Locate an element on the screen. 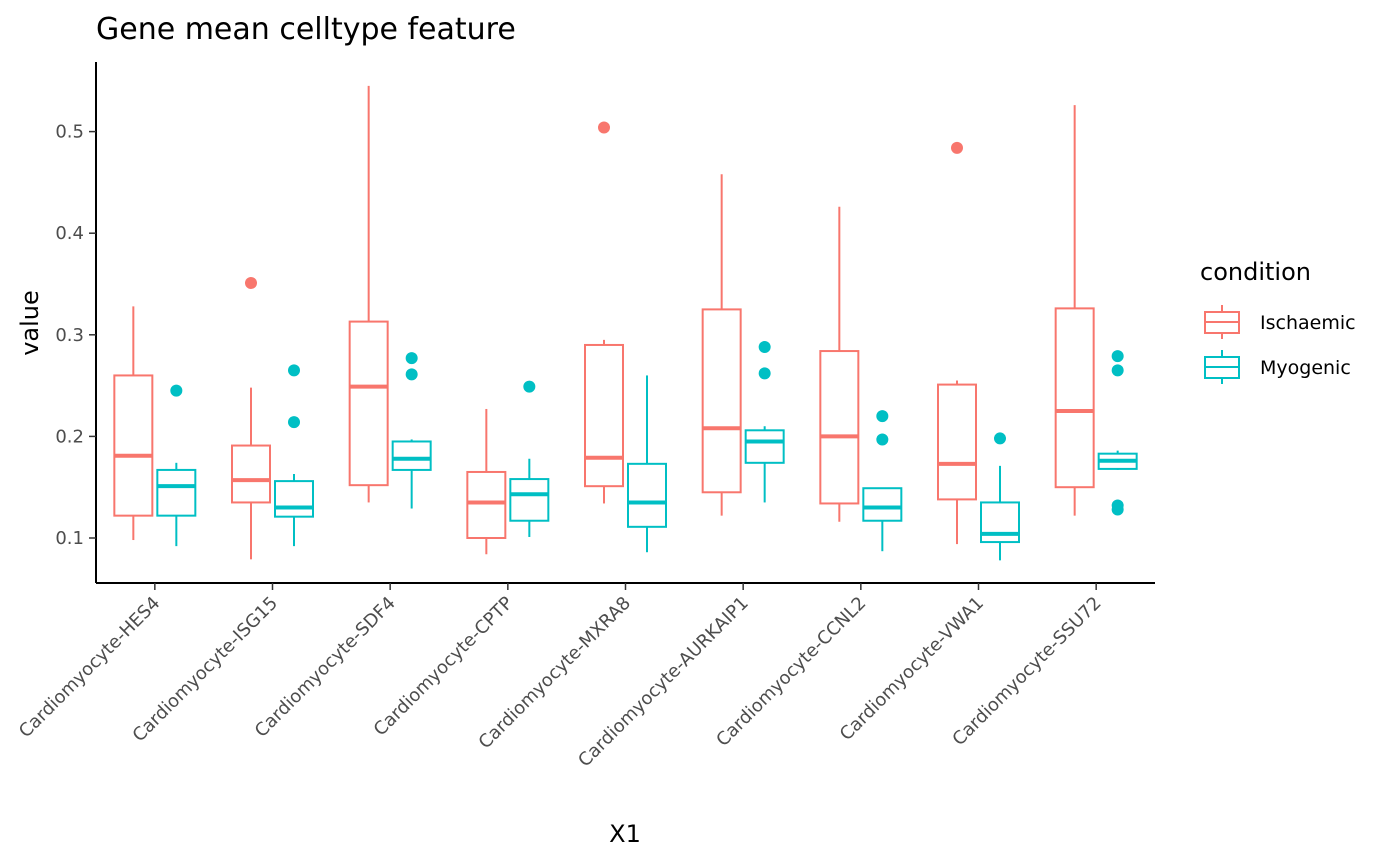 The image size is (1400, 865). legend-title: condition is located at coordinates (1255, 272).